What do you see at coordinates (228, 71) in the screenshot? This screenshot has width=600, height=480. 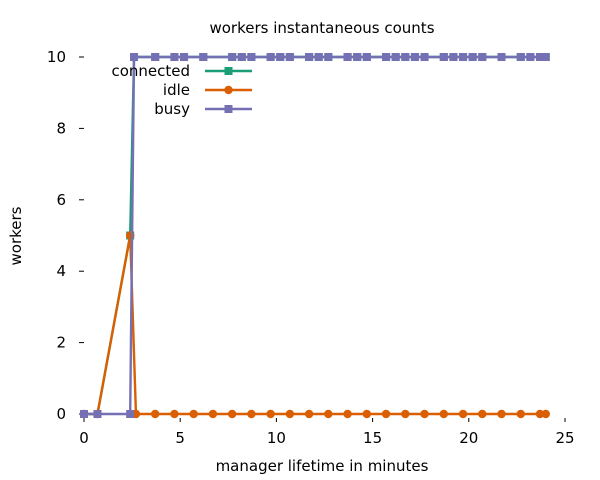 I see `legend-marker-connected` at bounding box center [228, 71].